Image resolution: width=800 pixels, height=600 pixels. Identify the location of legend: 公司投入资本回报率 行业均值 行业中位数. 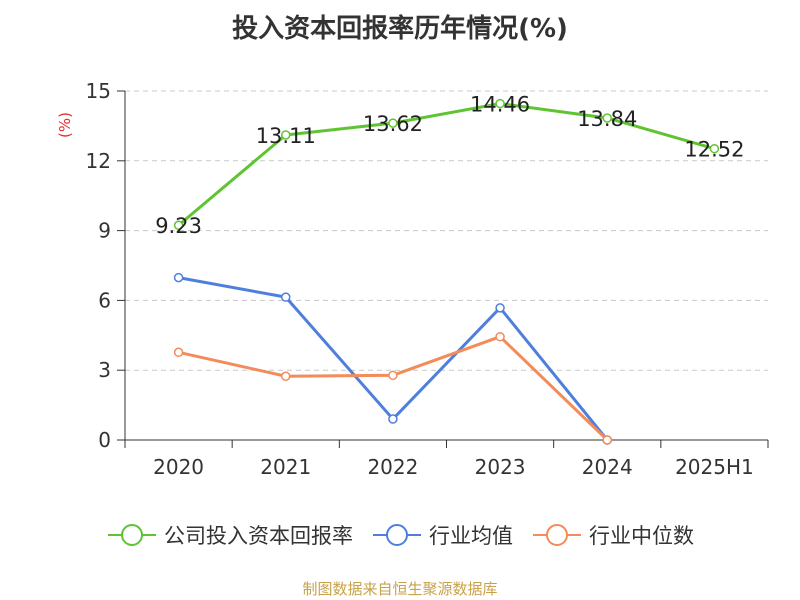
(400, 535).